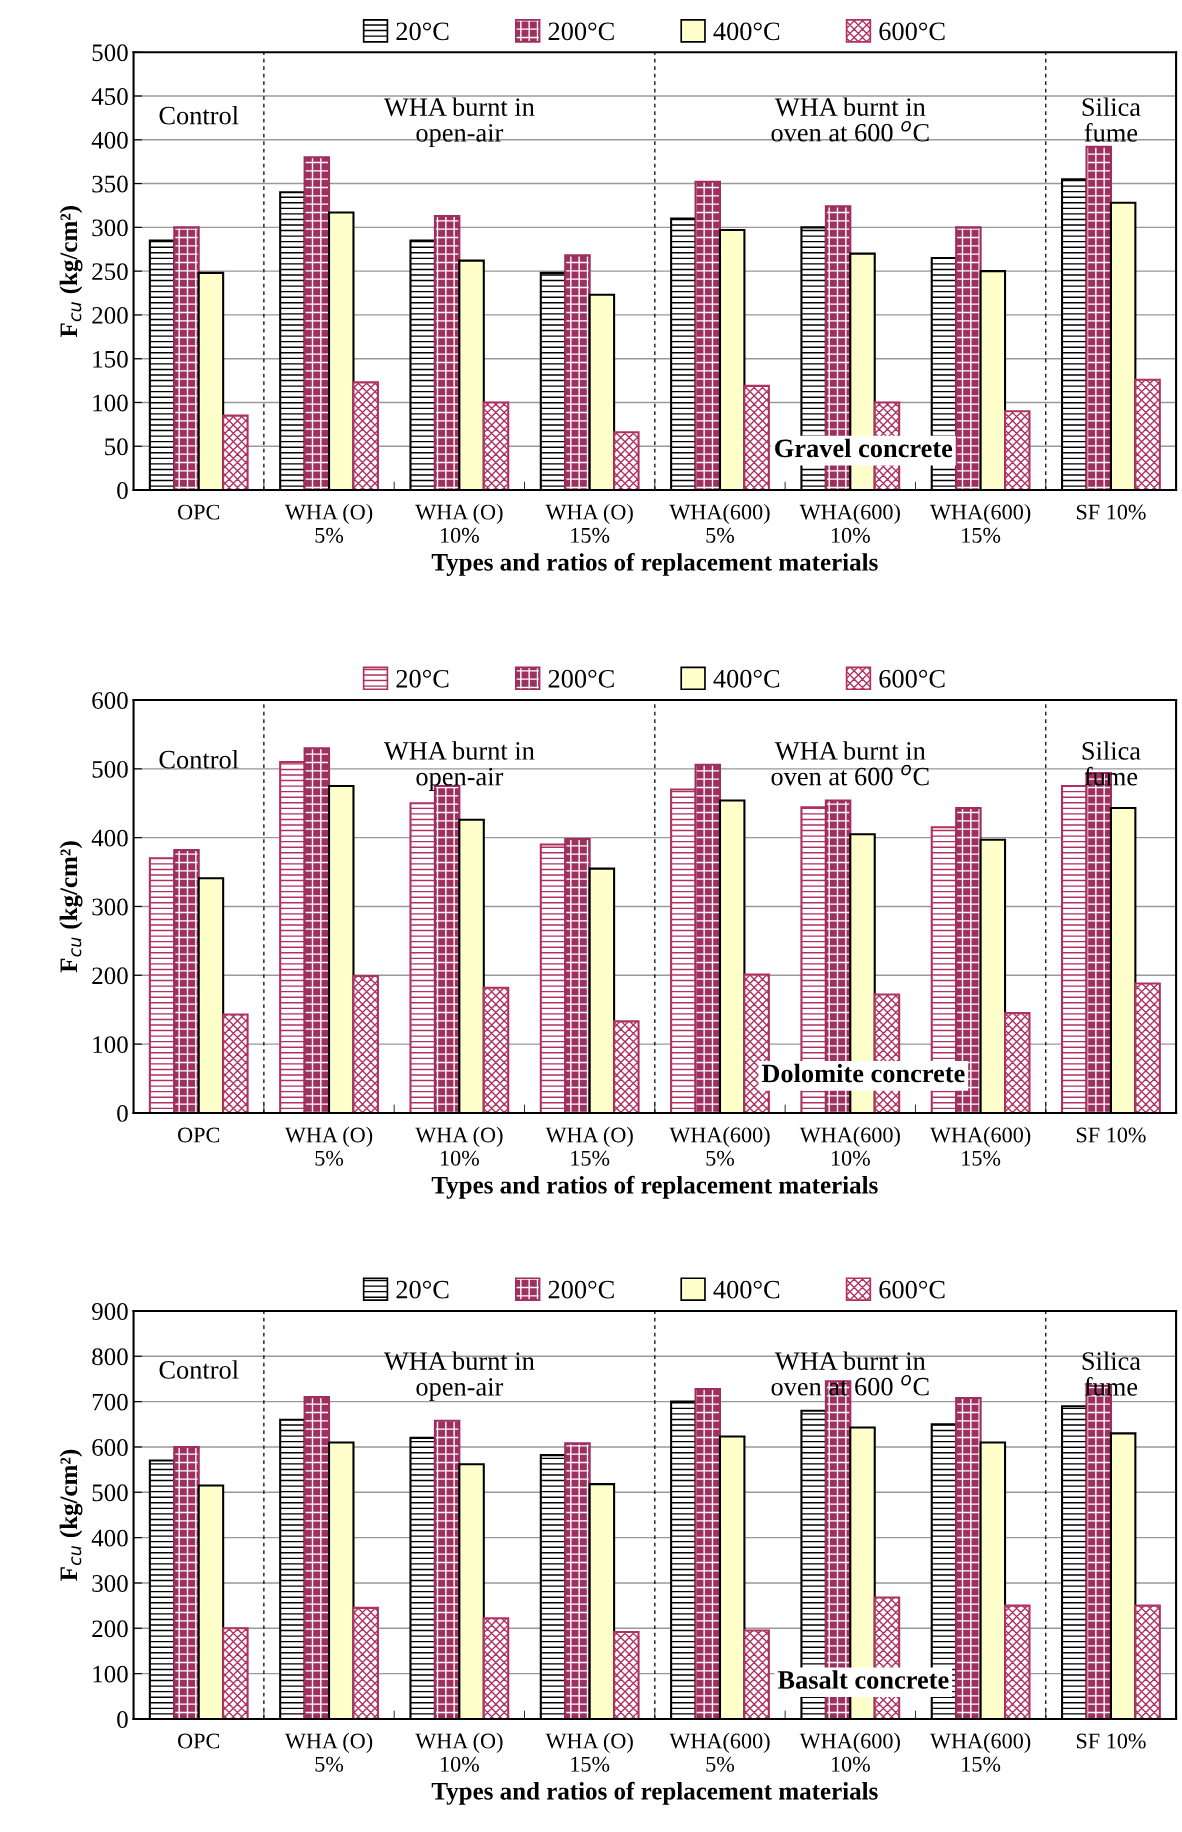 The height and width of the screenshot is (1832, 1182). What do you see at coordinates (110, 184) in the screenshot?
I see `y-tick-label: 350` at bounding box center [110, 184].